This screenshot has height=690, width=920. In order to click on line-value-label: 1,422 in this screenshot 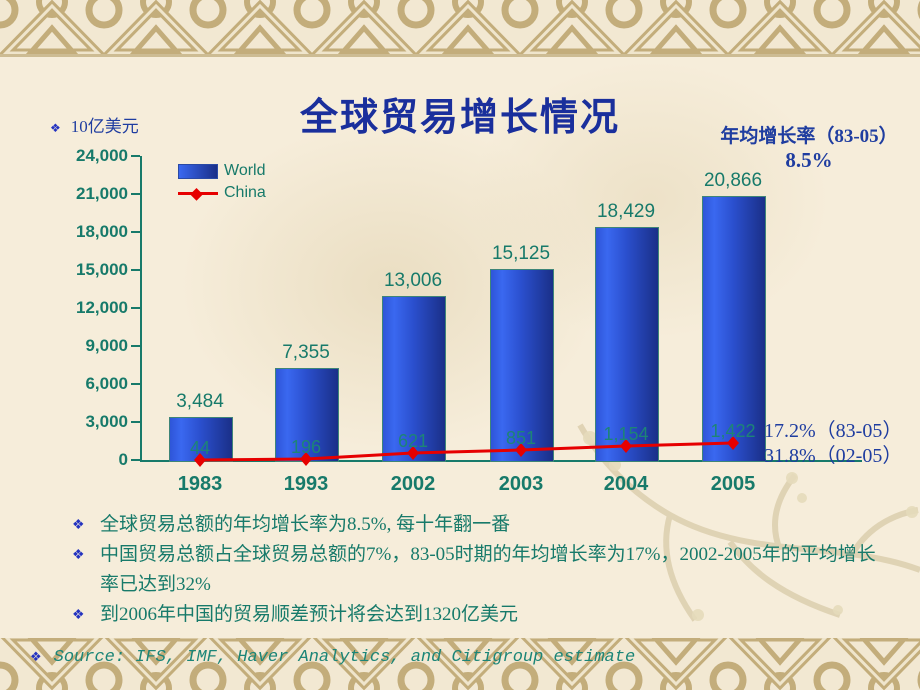, I will do `click(733, 431)`.